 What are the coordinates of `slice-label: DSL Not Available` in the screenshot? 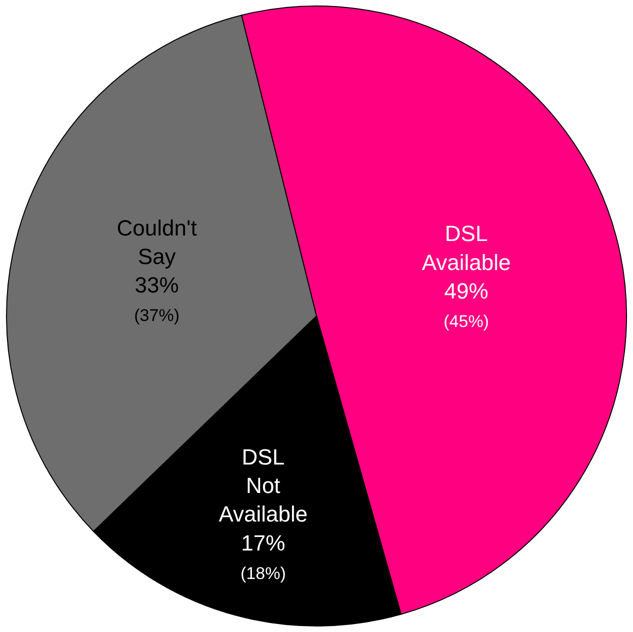 It's located at (263, 485).